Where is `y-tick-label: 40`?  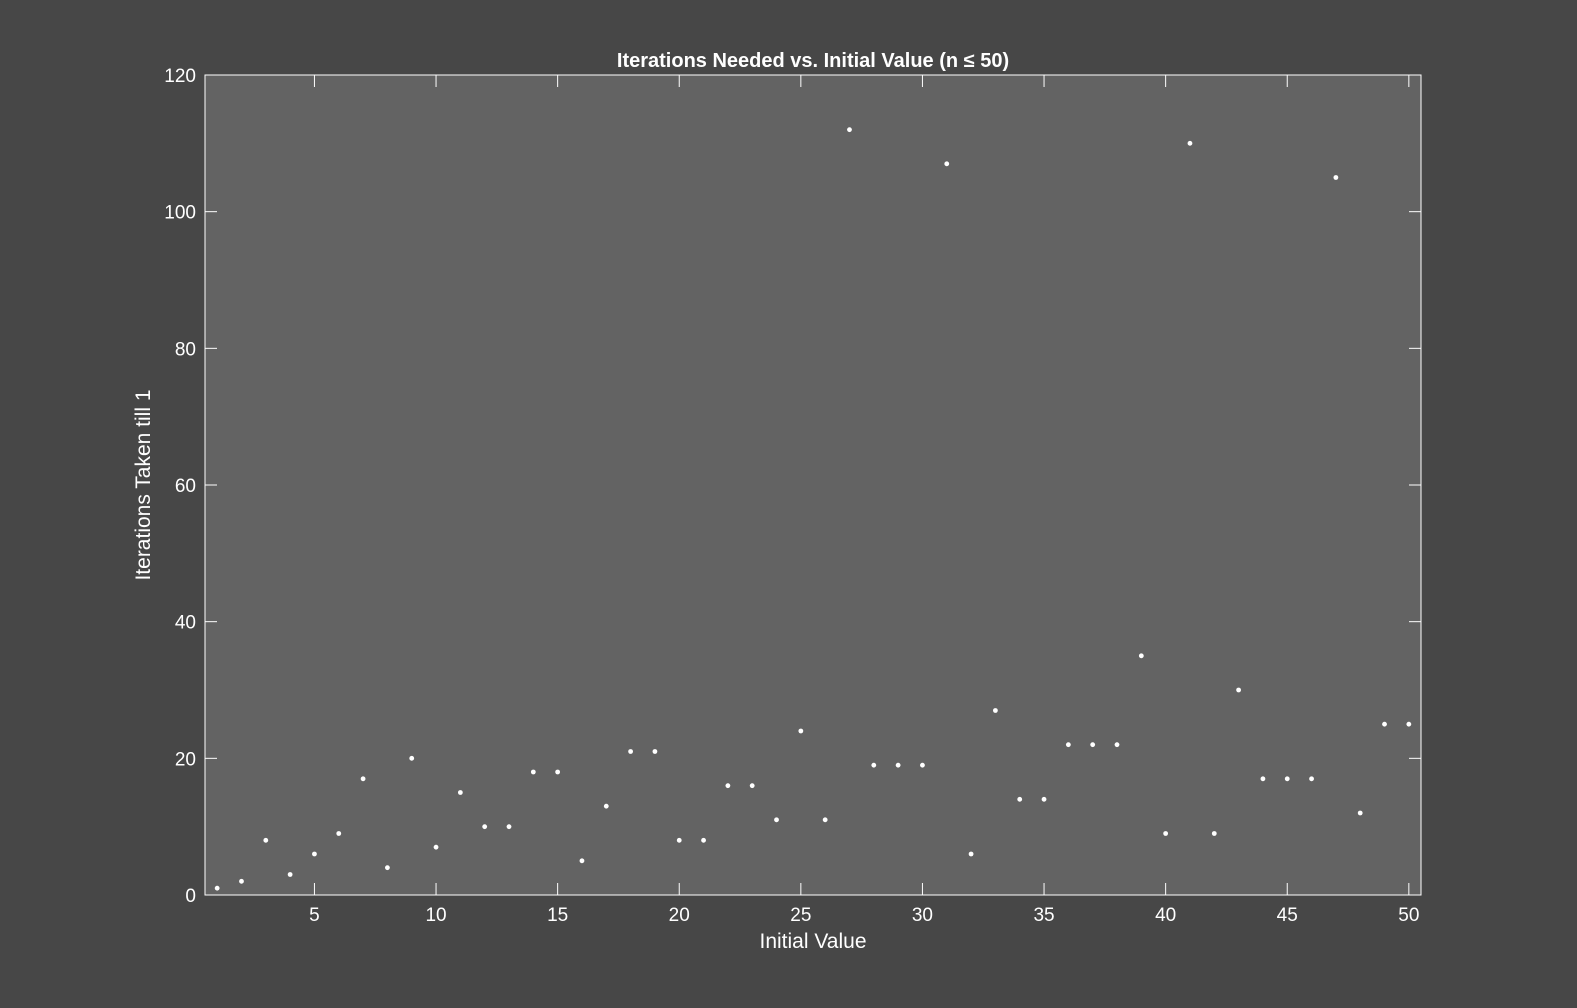
y-tick-label: 40 is located at coordinates (185, 623).